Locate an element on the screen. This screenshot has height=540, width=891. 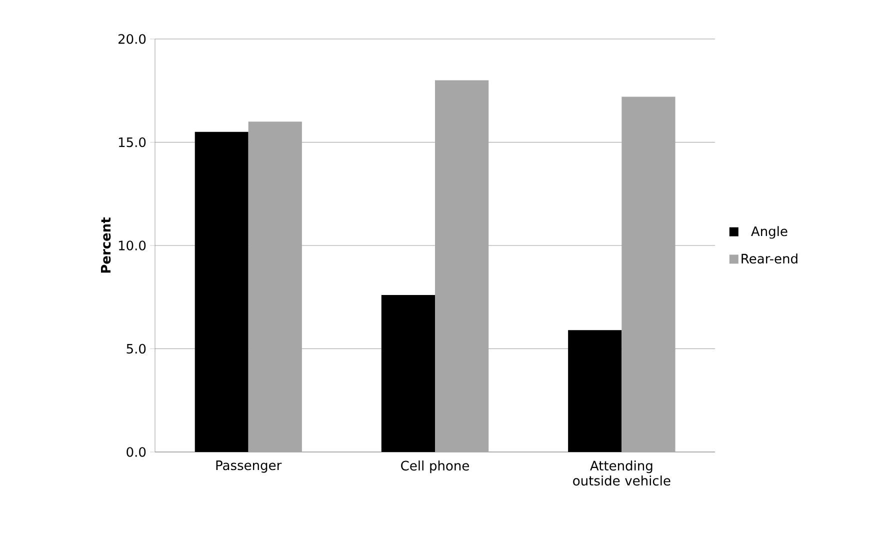
x-tick-label: Attending outside vehicle is located at coordinates (621, 473).